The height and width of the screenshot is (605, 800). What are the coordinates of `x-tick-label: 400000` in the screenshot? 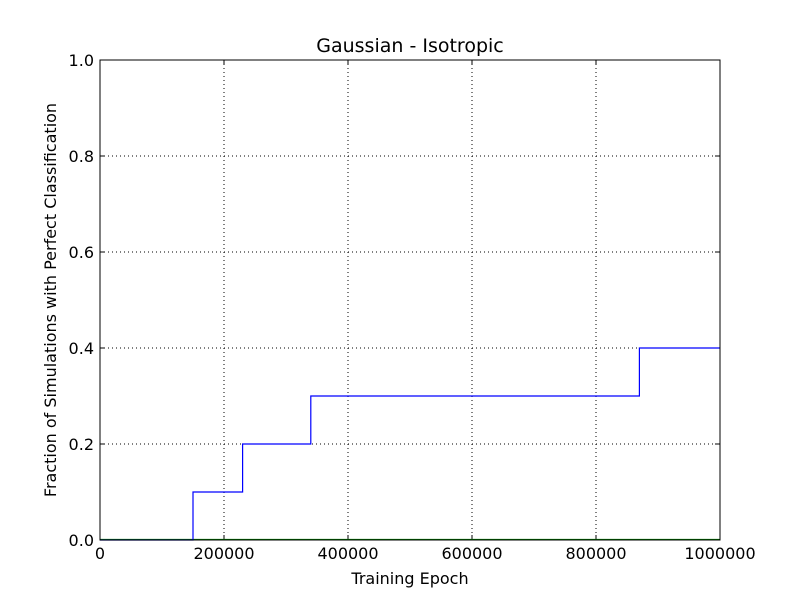 It's located at (347, 553).